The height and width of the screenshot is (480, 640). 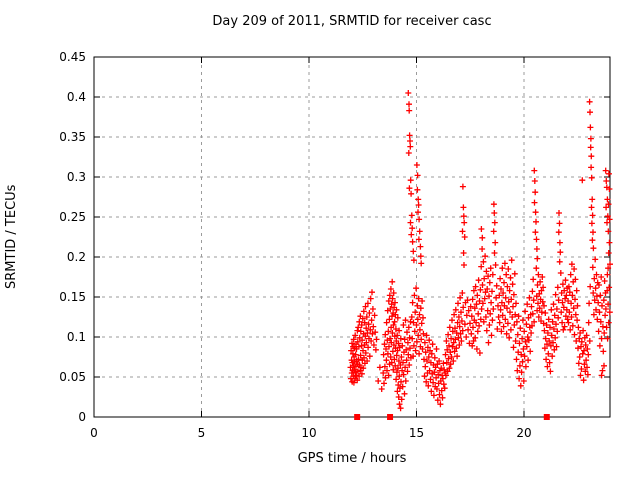 What do you see at coordinates (72, 137) in the screenshot?
I see `y-tick-label: 0.35` at bounding box center [72, 137].